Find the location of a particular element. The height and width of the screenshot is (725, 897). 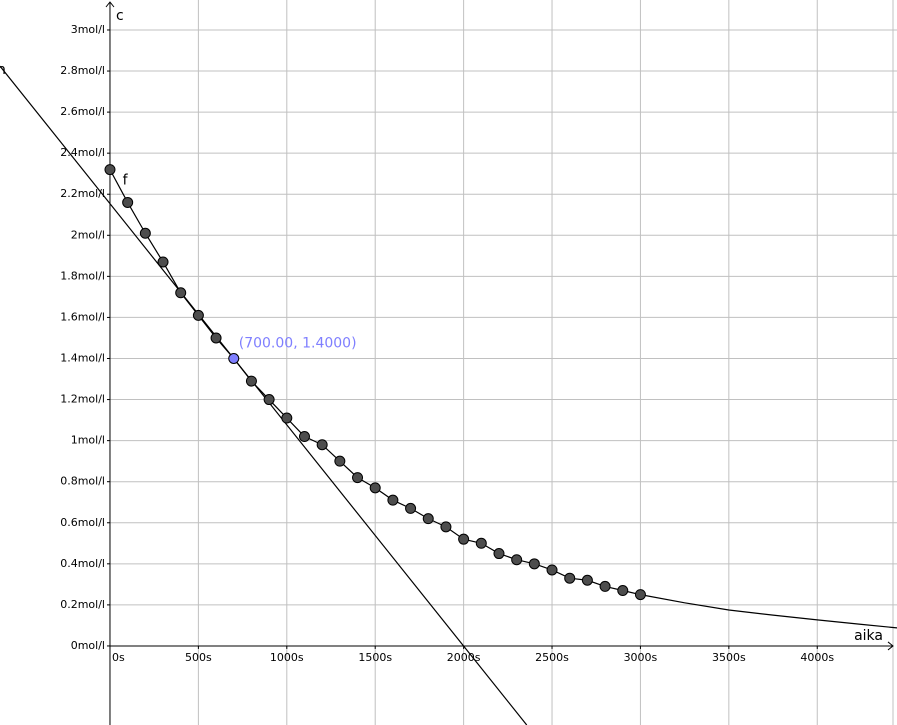

y-tick-label: 1.4mol/l is located at coordinates (82, 357).